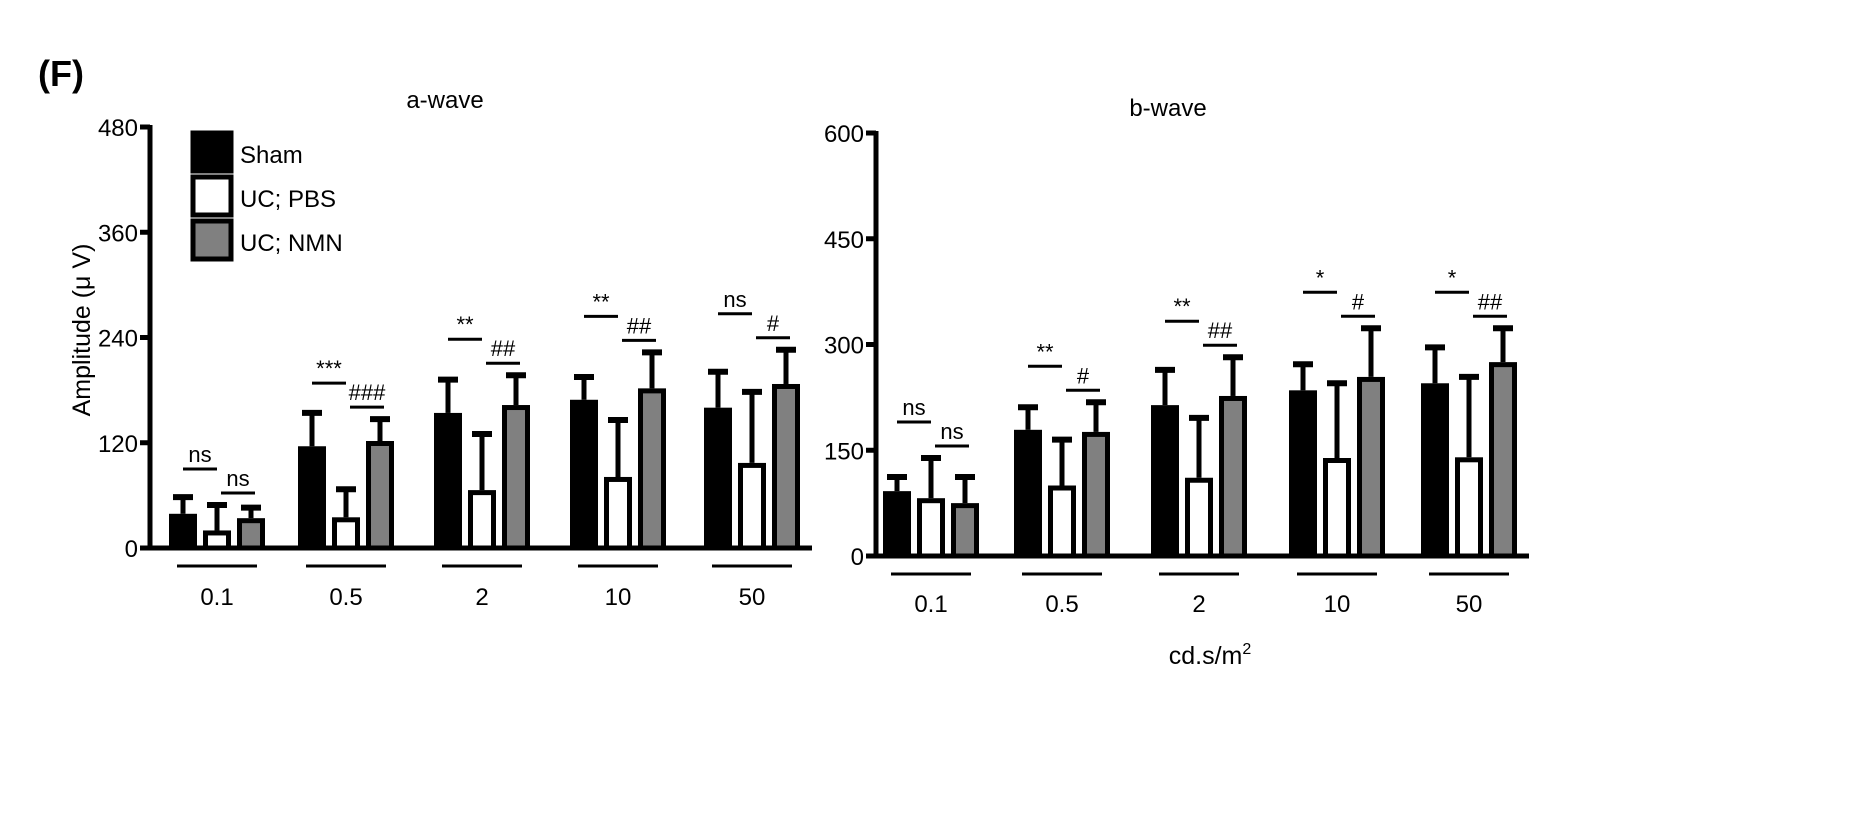 The image size is (1852, 825). What do you see at coordinates (118, 339) in the screenshot?
I see `a-wave-y-tick-label: 240` at bounding box center [118, 339].